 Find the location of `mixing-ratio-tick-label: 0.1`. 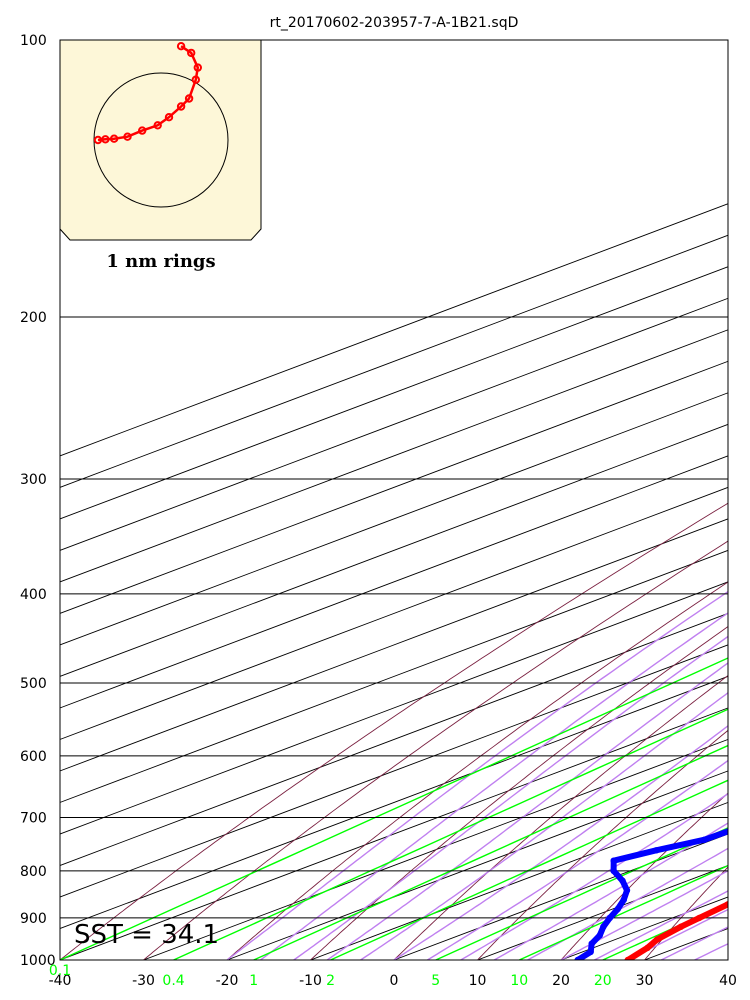

mixing-ratio-tick-label: 0.1 is located at coordinates (60, 971).